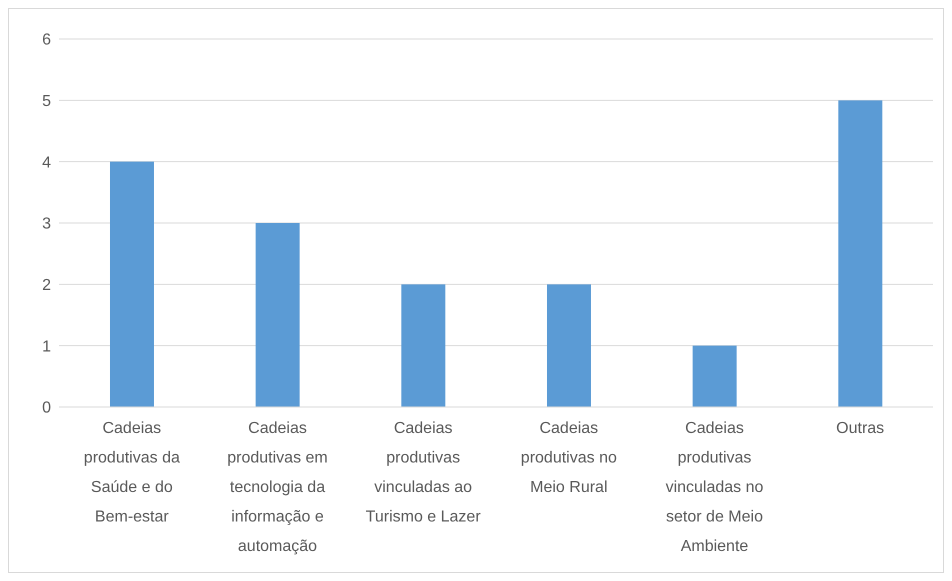 This screenshot has width=952, height=581. I want to click on y-tick-label: 1, so click(47, 347).